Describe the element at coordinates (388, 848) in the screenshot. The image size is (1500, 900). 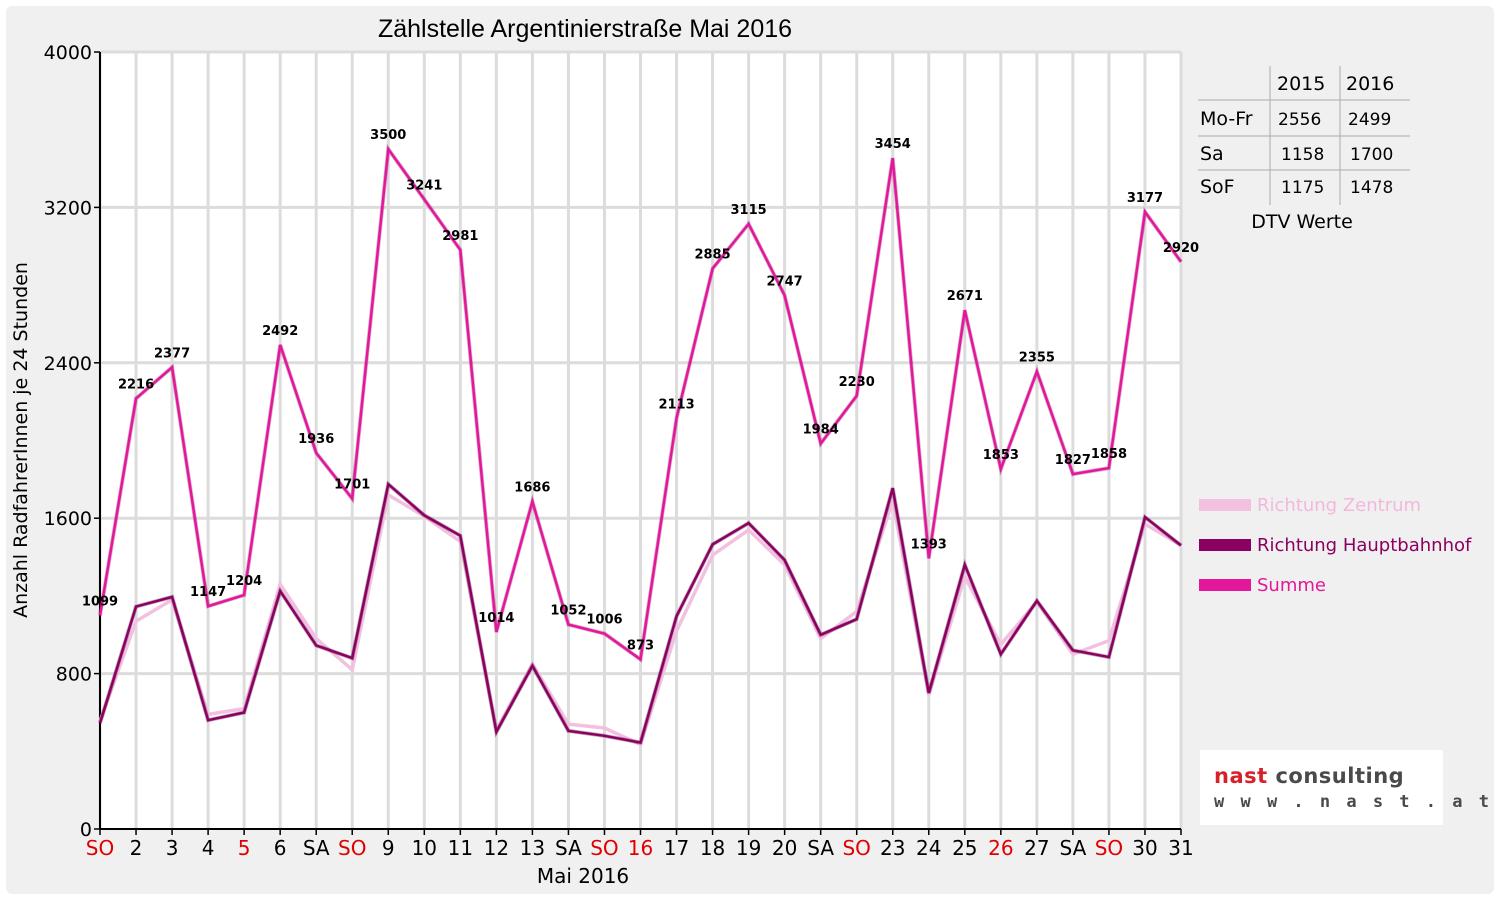
I see `x-tick-label: 9` at that location.